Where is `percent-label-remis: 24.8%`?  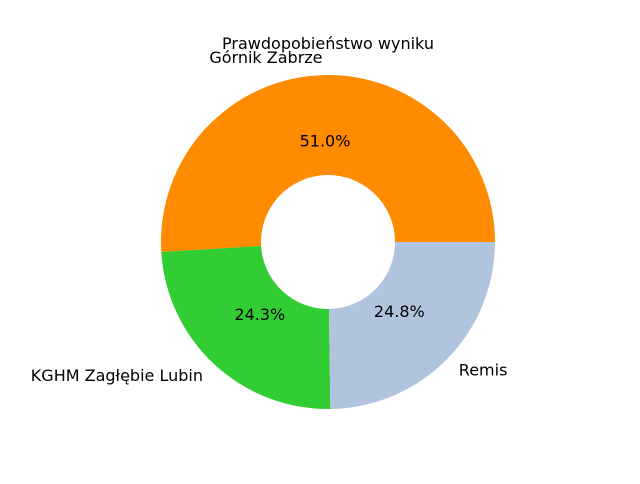 percent-label-remis: 24.8% is located at coordinates (399, 311).